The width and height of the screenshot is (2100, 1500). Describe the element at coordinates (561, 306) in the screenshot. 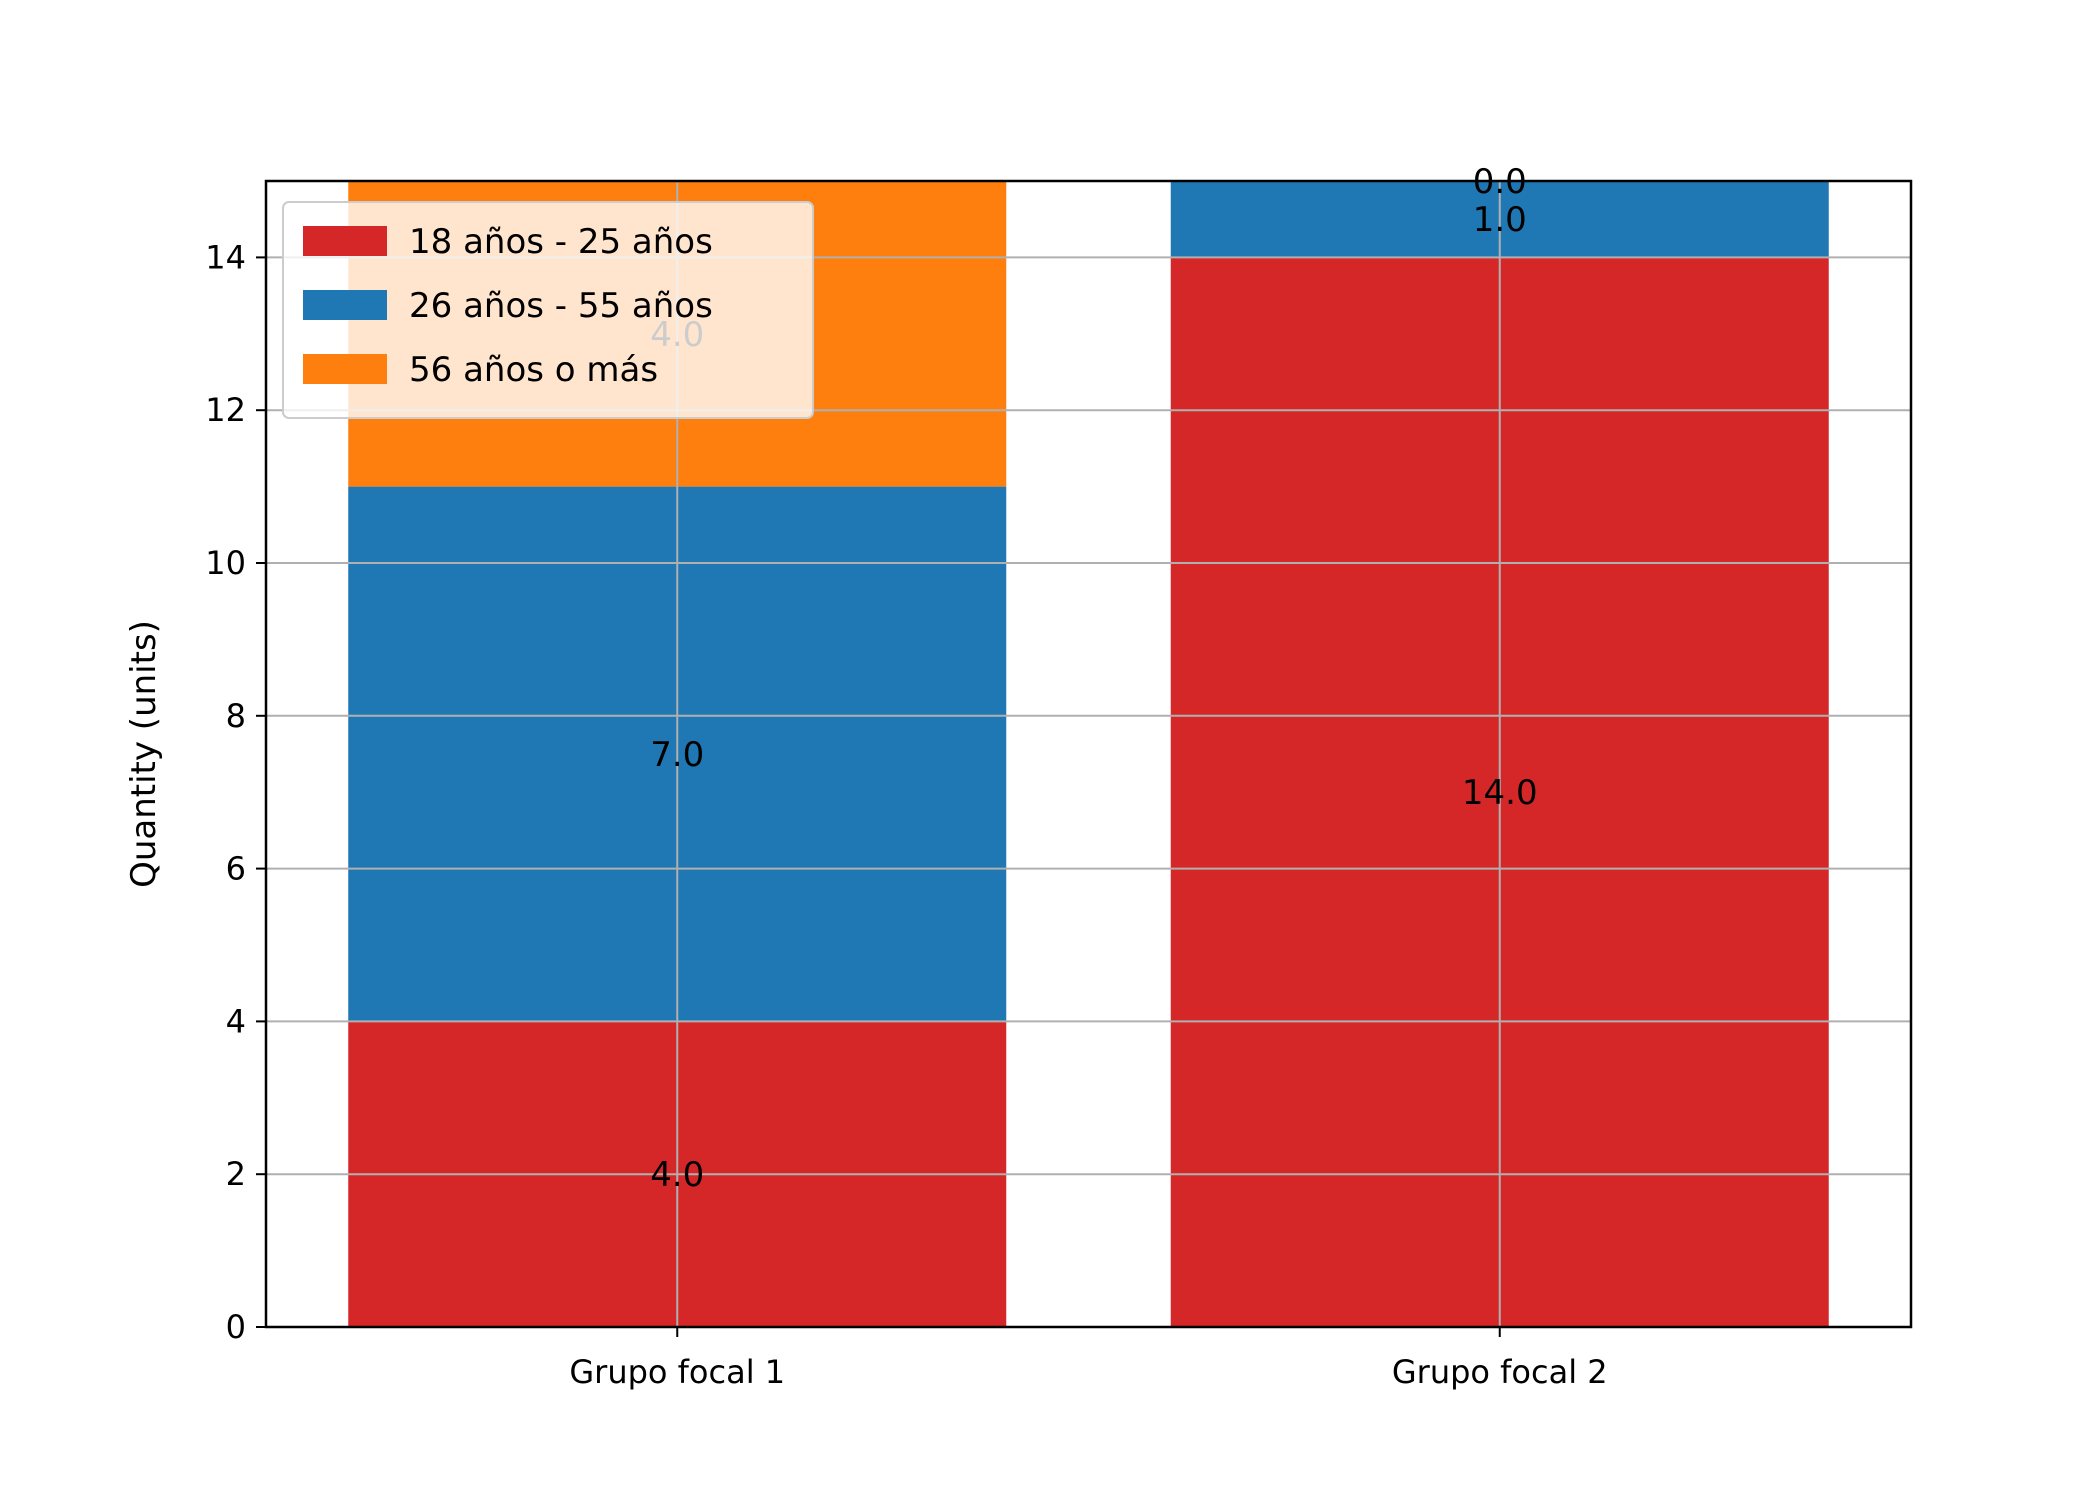

I see `legend-entry-label: 26 años - 55 años` at that location.